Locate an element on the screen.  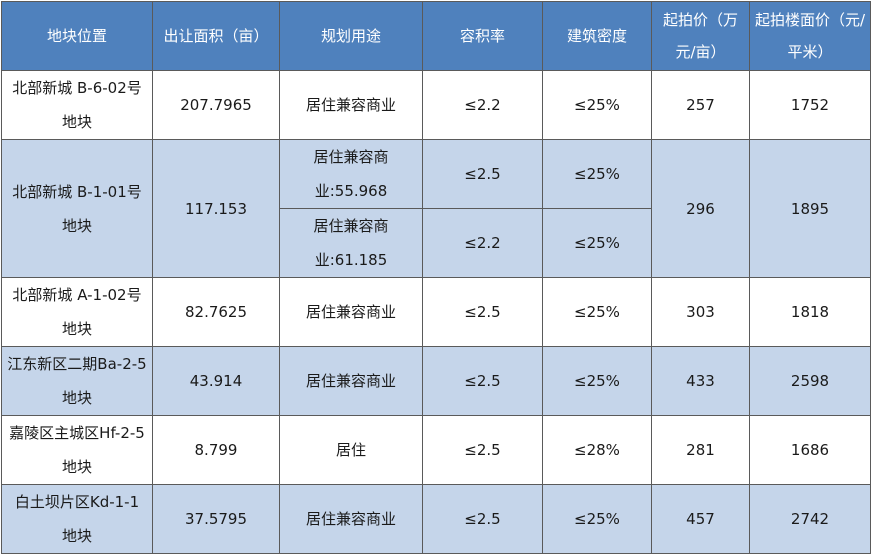
cell-use: 居住兼容商业:61.185 is located at coordinates (351, 243).